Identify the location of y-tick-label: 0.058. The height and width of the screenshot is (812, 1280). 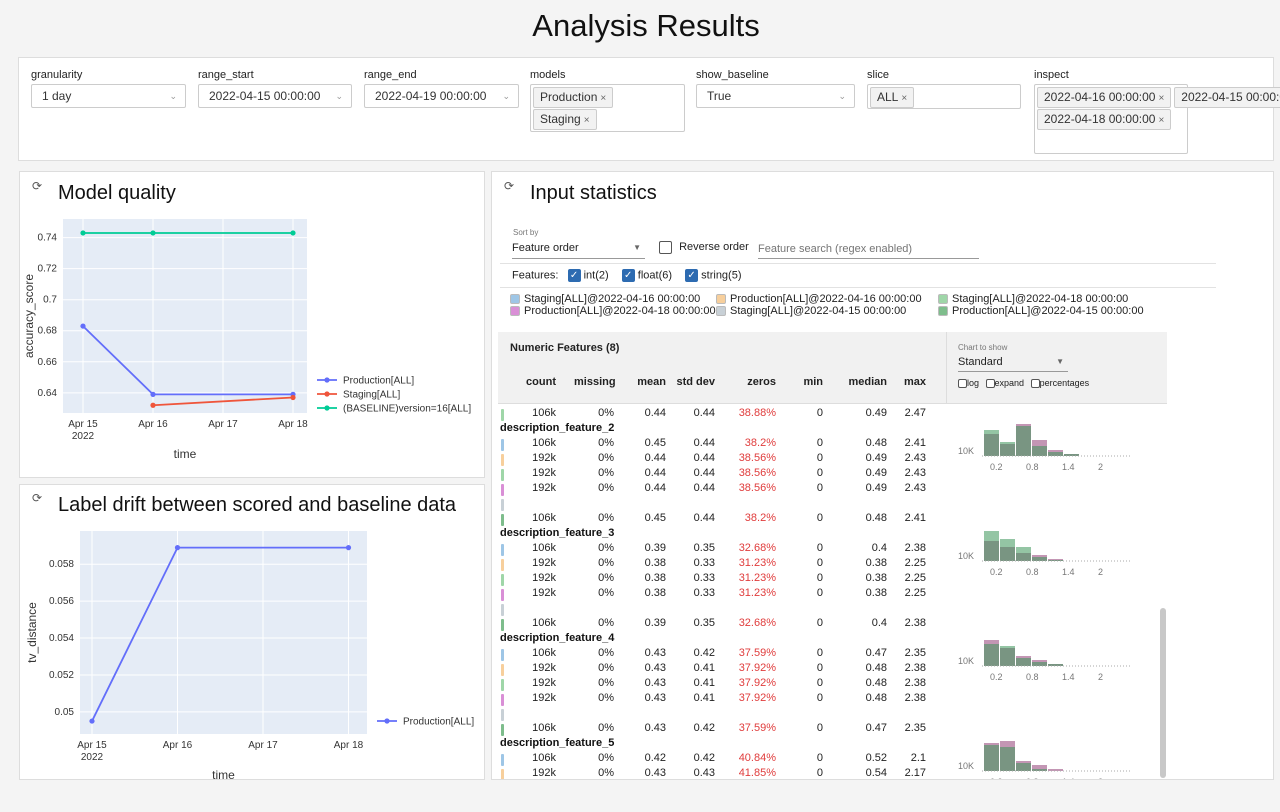
(61, 564).